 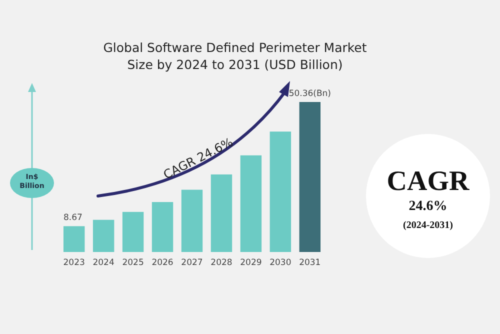 What do you see at coordinates (163, 263) in the screenshot?
I see `x-tick-label: 2026` at bounding box center [163, 263].